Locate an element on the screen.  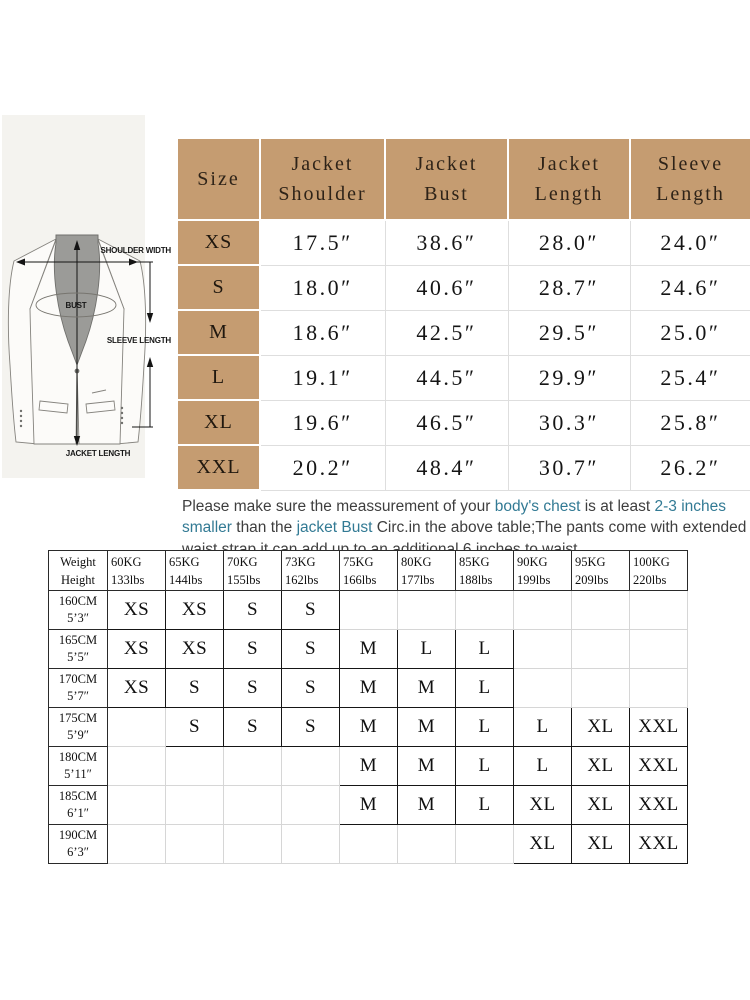
bust-ellipse is located at coordinates (76, 305).